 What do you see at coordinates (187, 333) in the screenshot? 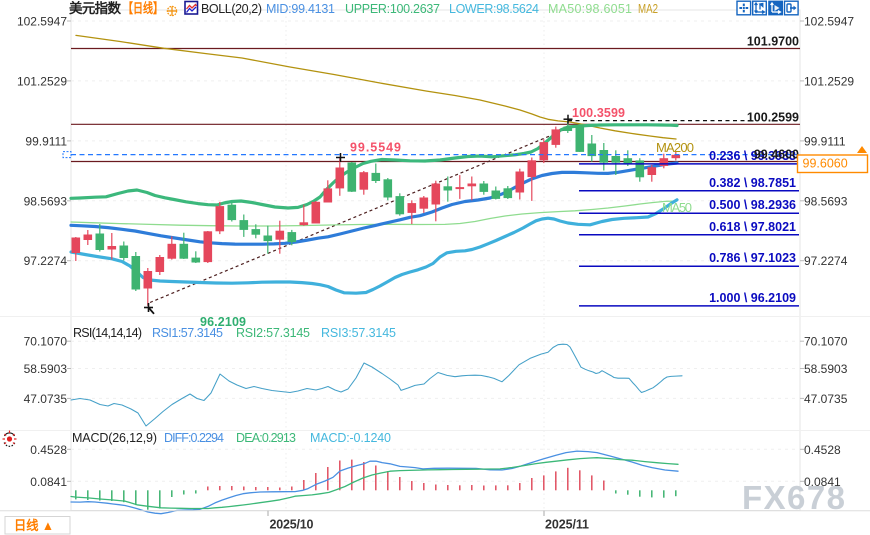
I see `svg-text: RSI1:57.3145` at bounding box center [187, 333].